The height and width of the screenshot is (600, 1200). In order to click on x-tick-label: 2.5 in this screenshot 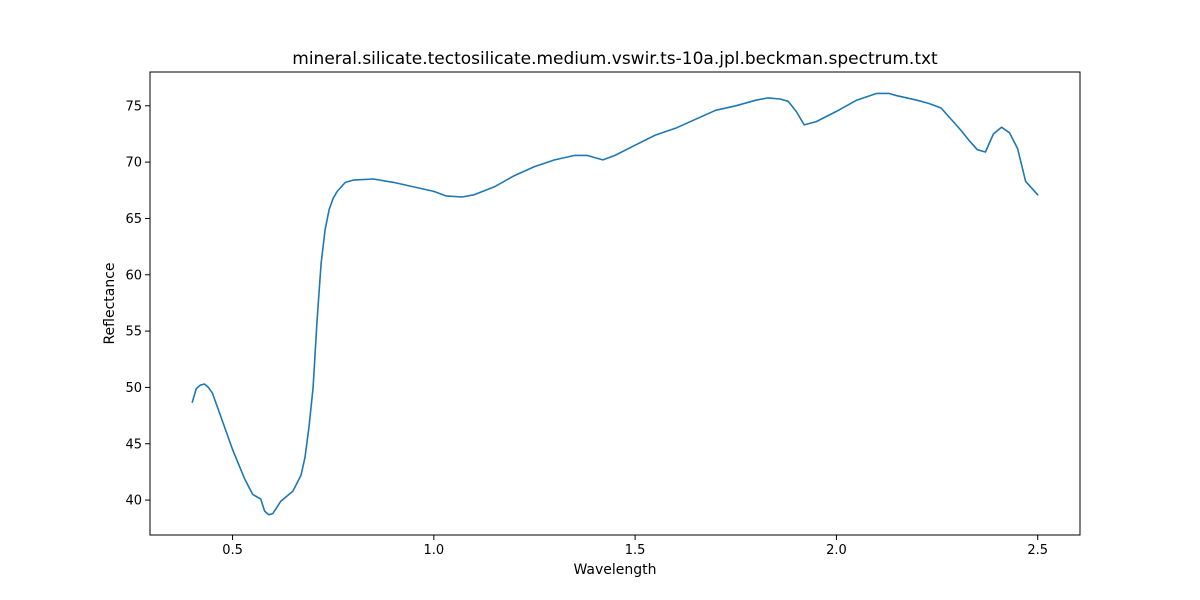, I will do `click(1037, 550)`.